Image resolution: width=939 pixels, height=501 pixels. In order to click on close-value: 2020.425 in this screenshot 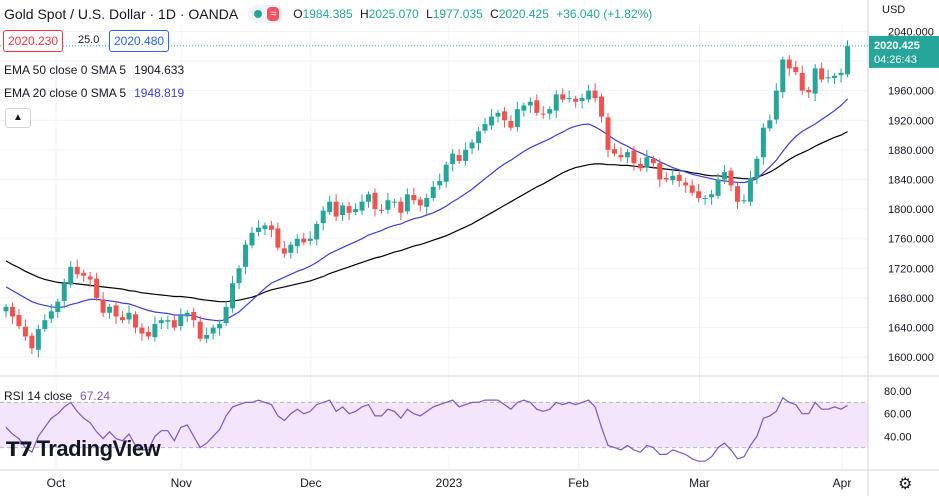, I will do `click(523, 14)`.